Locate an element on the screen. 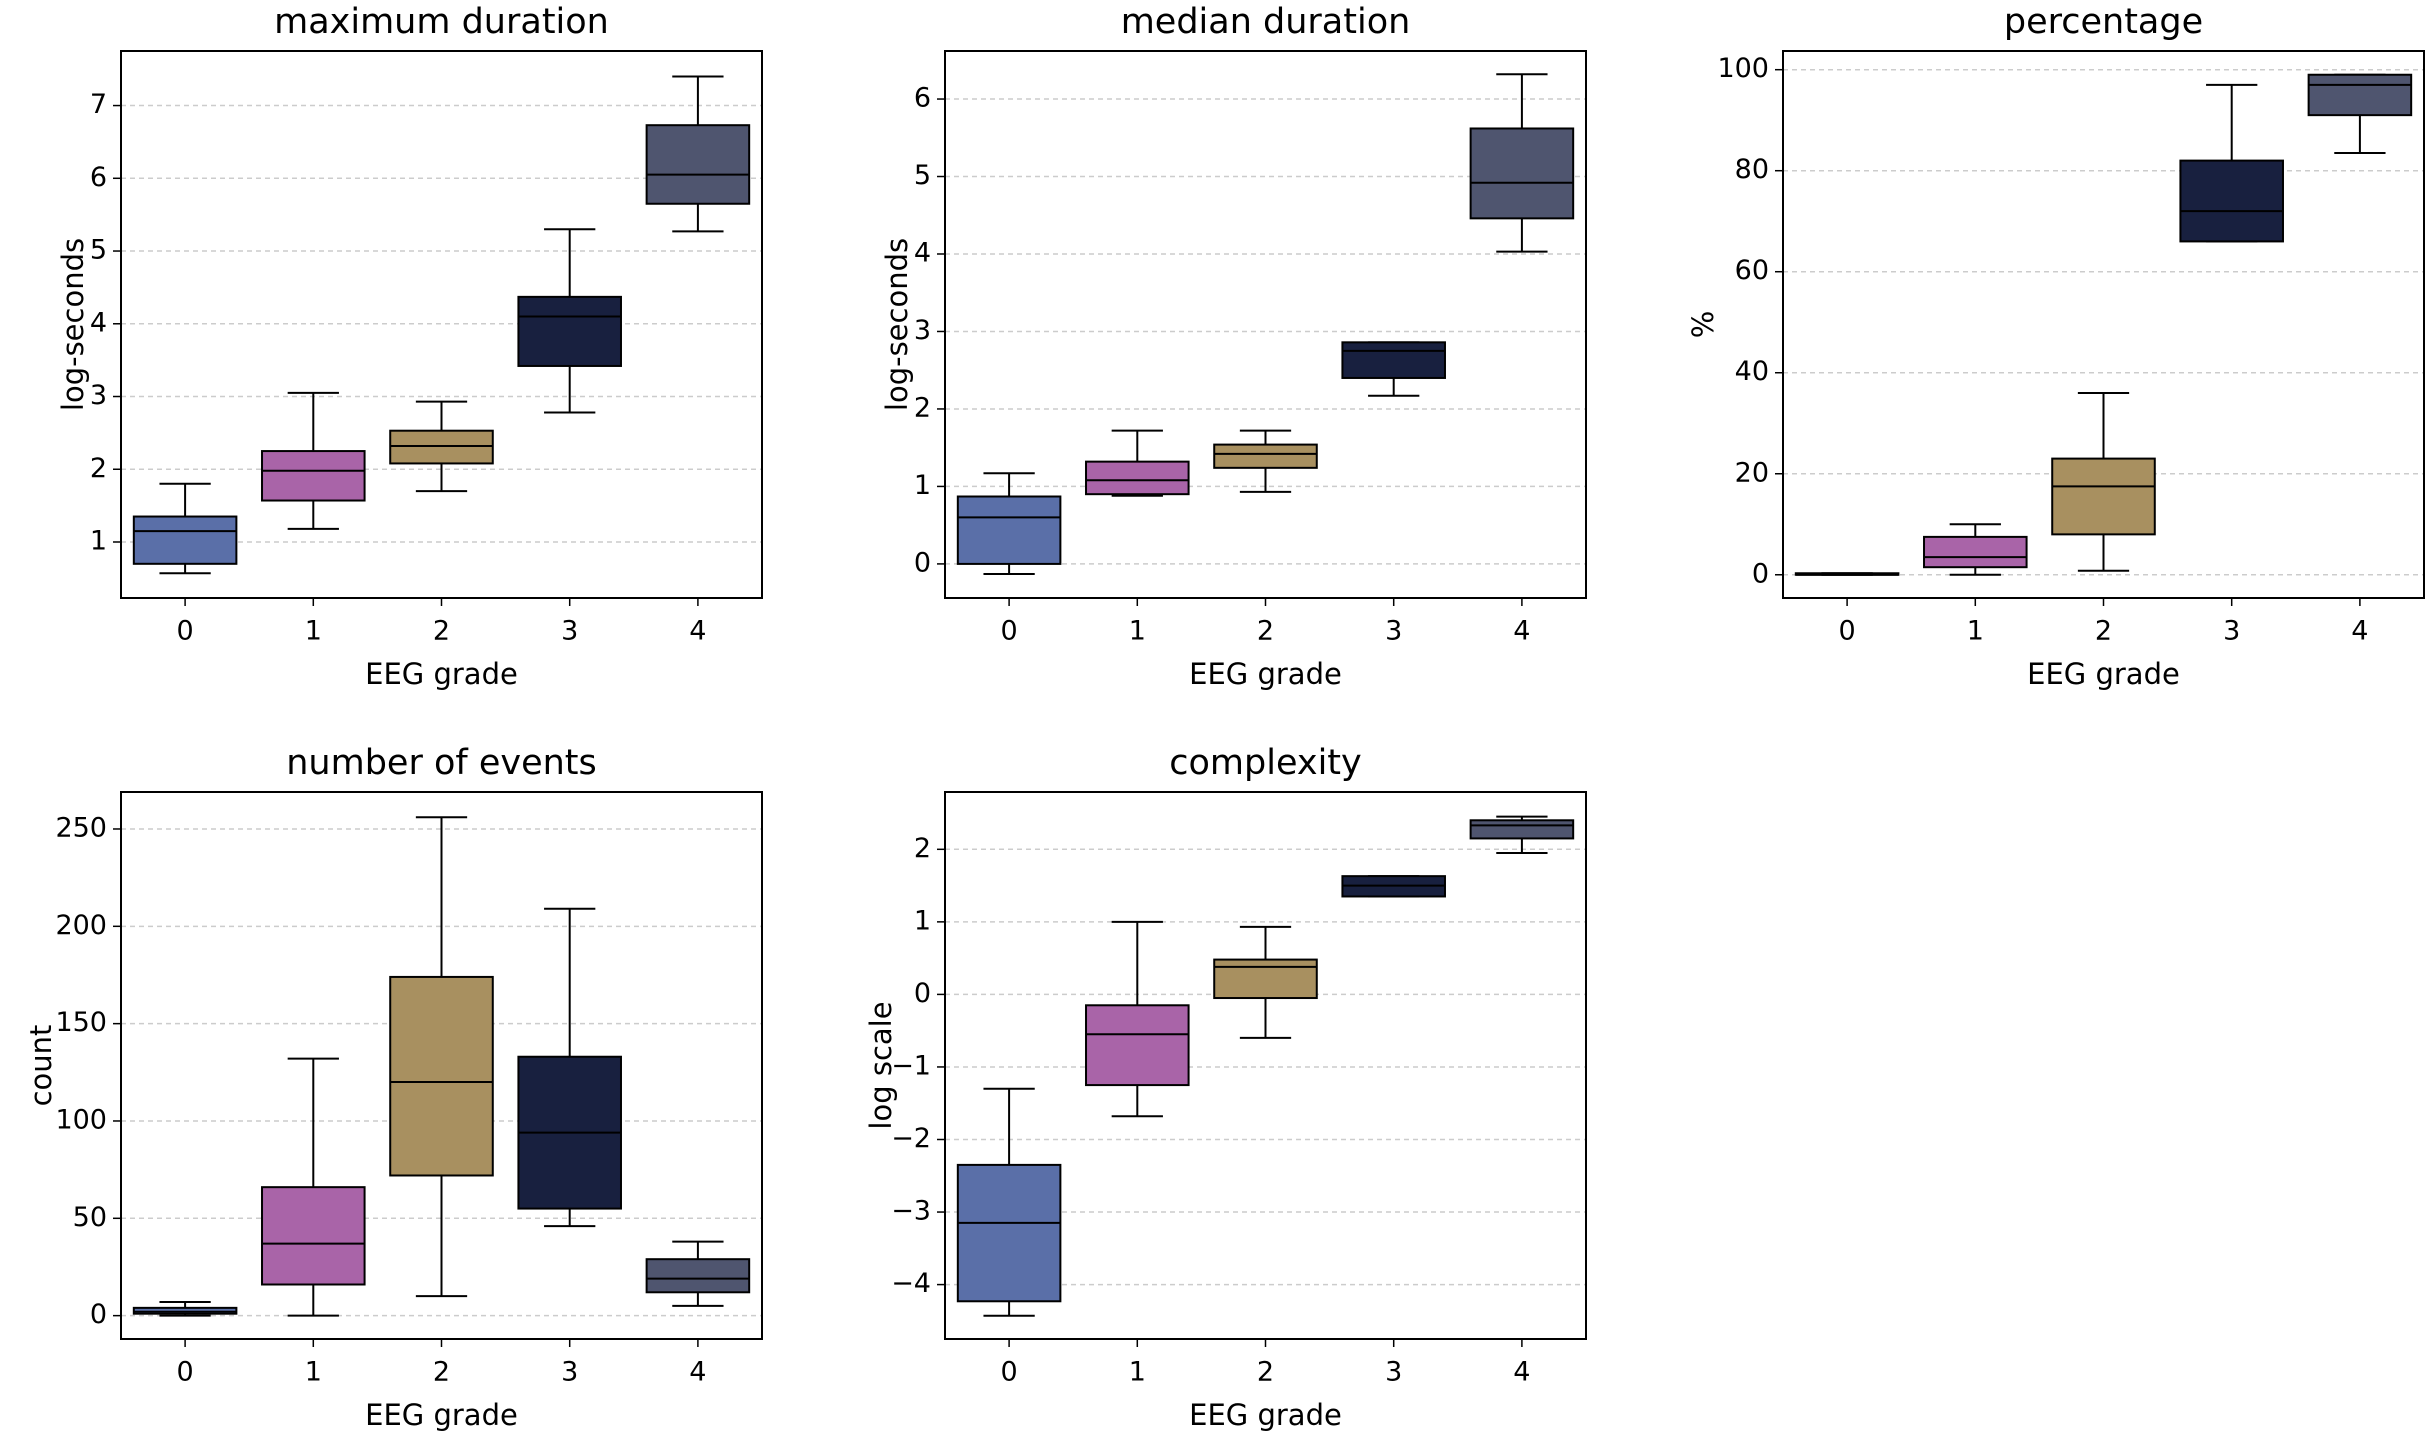 Image resolution: width=2433 pixels, height=1435 pixels. y-tick-label: 80 is located at coordinates (1752, 169).